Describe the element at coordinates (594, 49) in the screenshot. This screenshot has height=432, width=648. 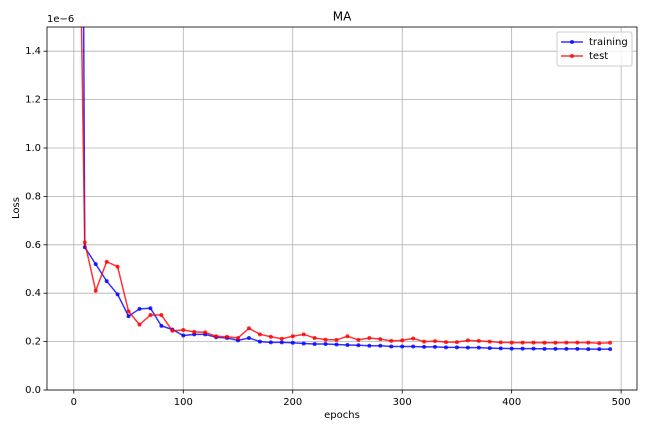
I see `legend: training test` at that location.